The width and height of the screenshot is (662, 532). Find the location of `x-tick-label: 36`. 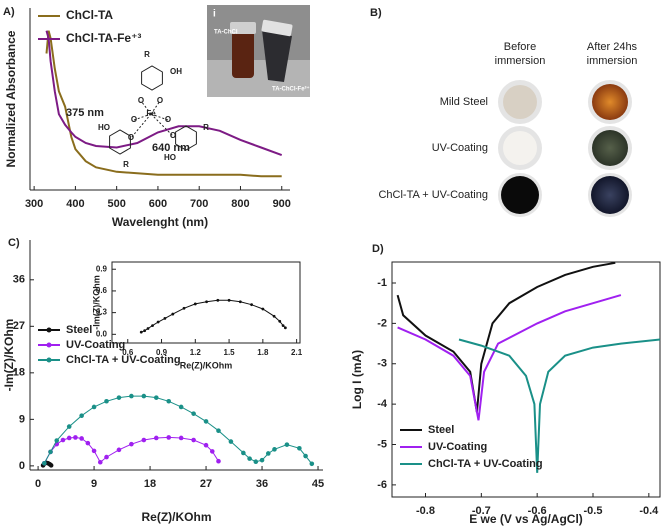

x-tick-label: 36 is located at coordinates (262, 484).